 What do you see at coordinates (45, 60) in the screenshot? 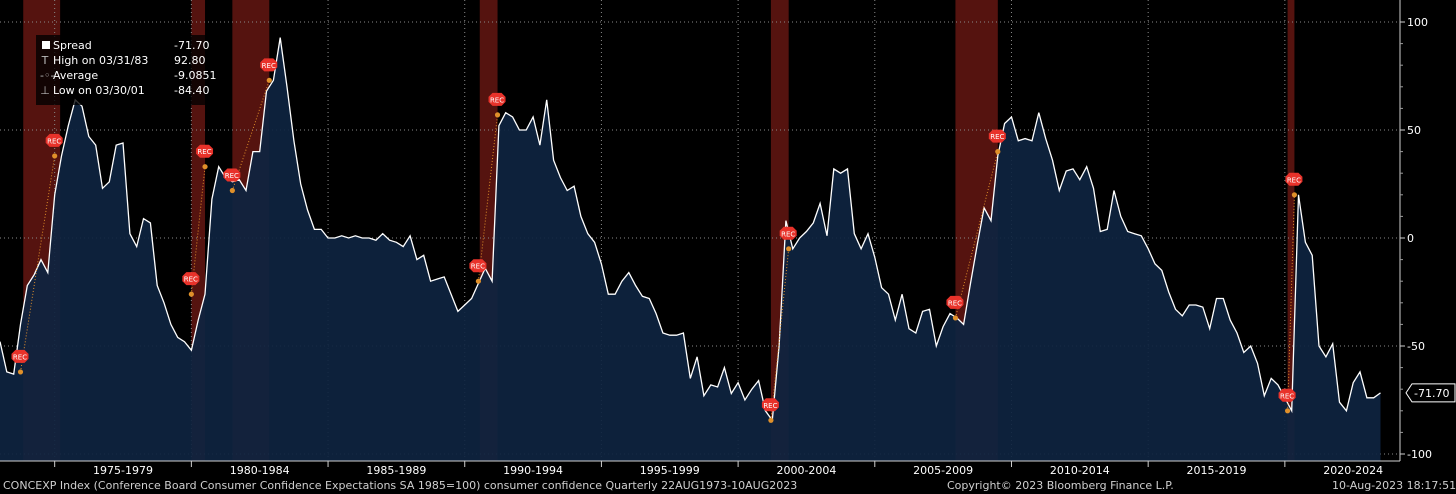
I see `high-marker-icon: T` at bounding box center [45, 60].